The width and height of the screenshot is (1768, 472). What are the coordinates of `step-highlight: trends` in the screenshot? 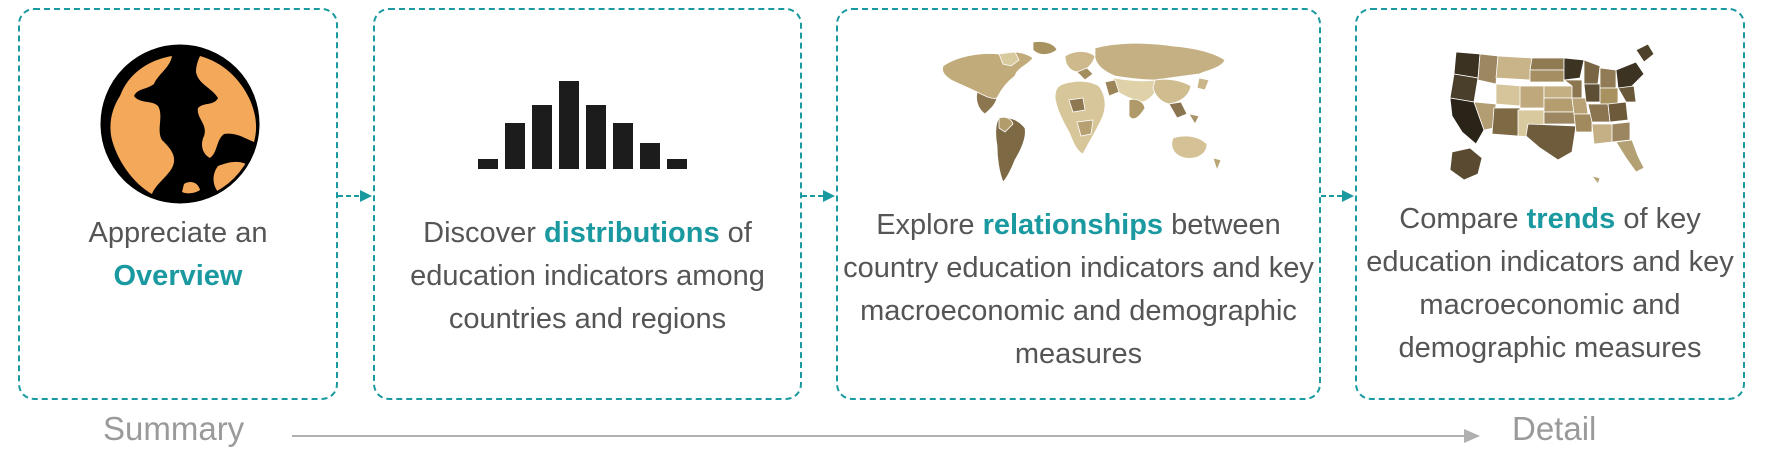 It's located at (1571, 219).